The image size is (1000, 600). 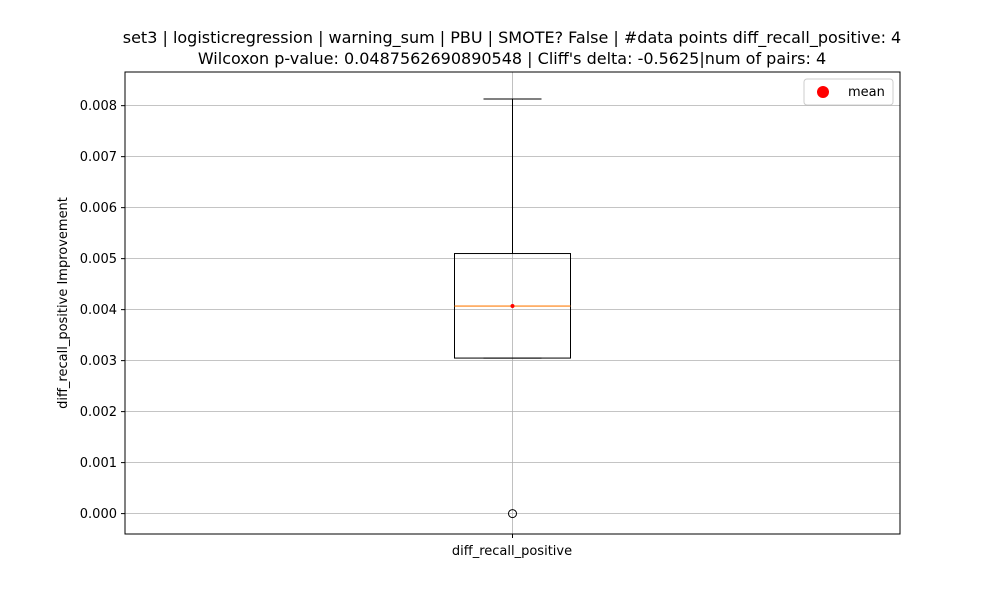 I want to click on y-tick-label: 0.003, so click(x=98, y=361).